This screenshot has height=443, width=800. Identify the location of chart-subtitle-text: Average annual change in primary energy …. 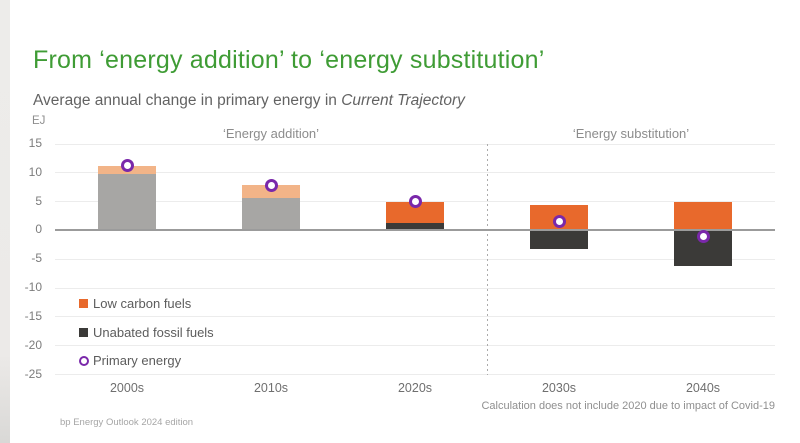
(187, 100).